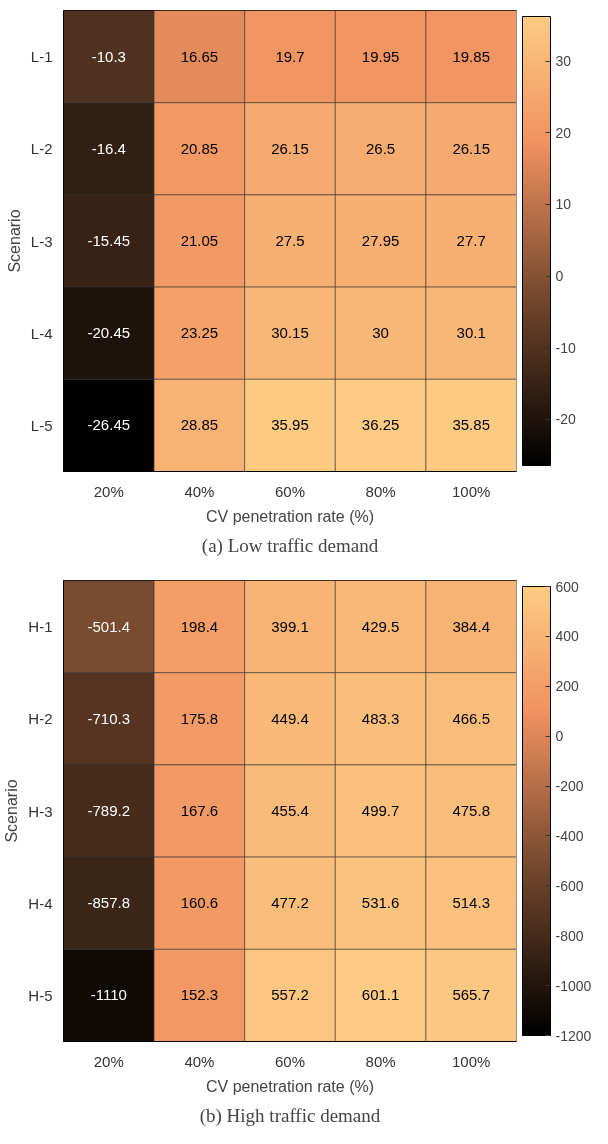 Image resolution: width=608 pixels, height=1144 pixels. Describe the element at coordinates (380, 626) in the screenshot. I see `data-label: 429.5` at that location.